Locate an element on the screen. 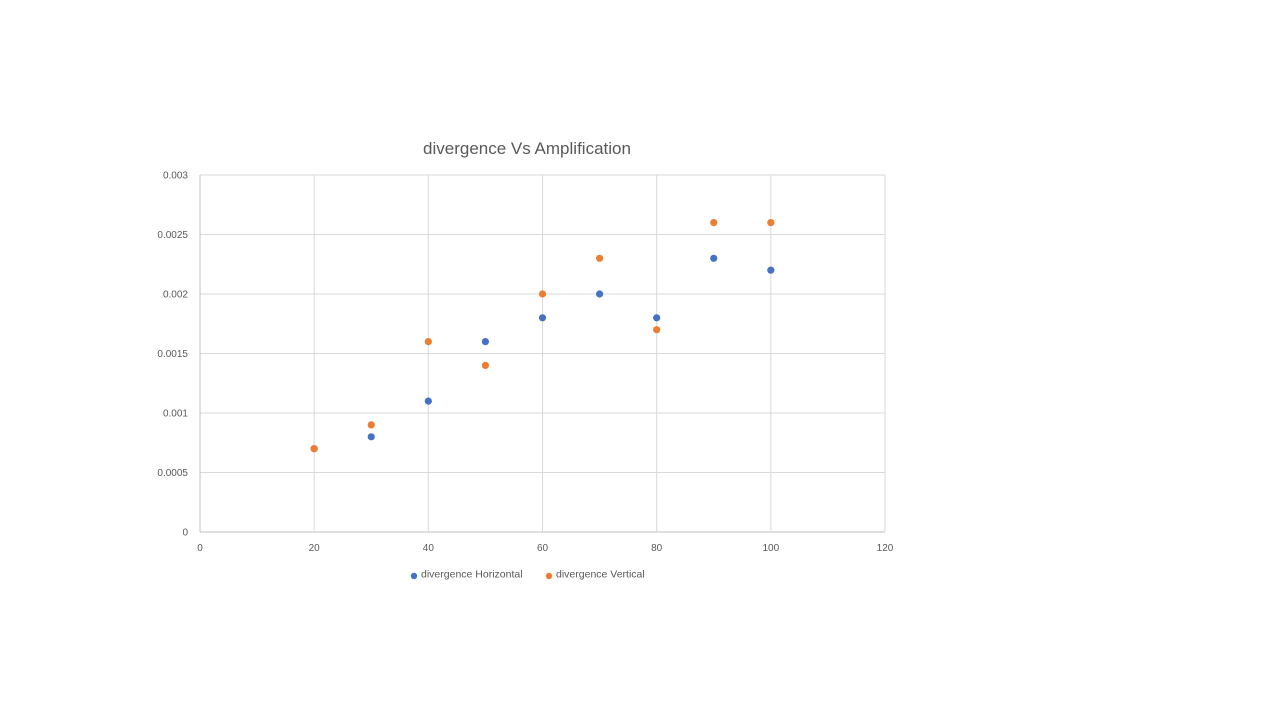 The height and width of the screenshot is (720, 1280). chart-title: divergence Vs Amplification is located at coordinates (527, 148).